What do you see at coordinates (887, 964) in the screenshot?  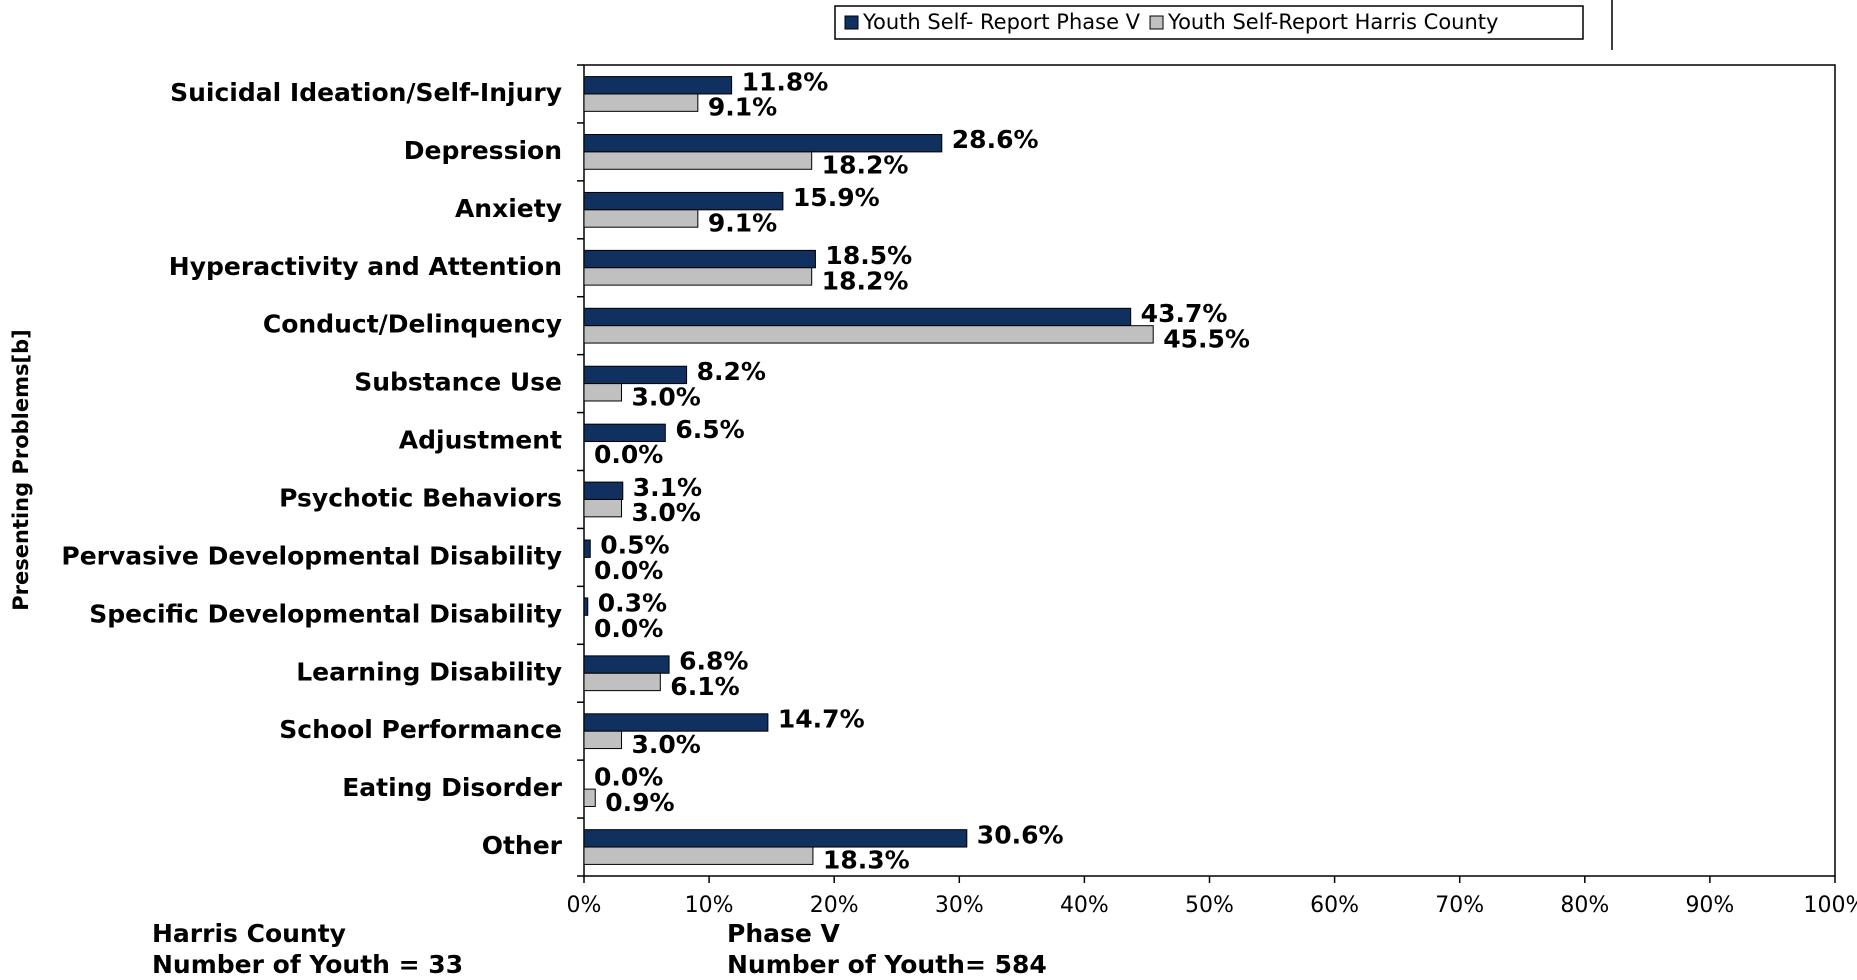 I see `footer-text: Number of Youth= 584` at bounding box center [887, 964].